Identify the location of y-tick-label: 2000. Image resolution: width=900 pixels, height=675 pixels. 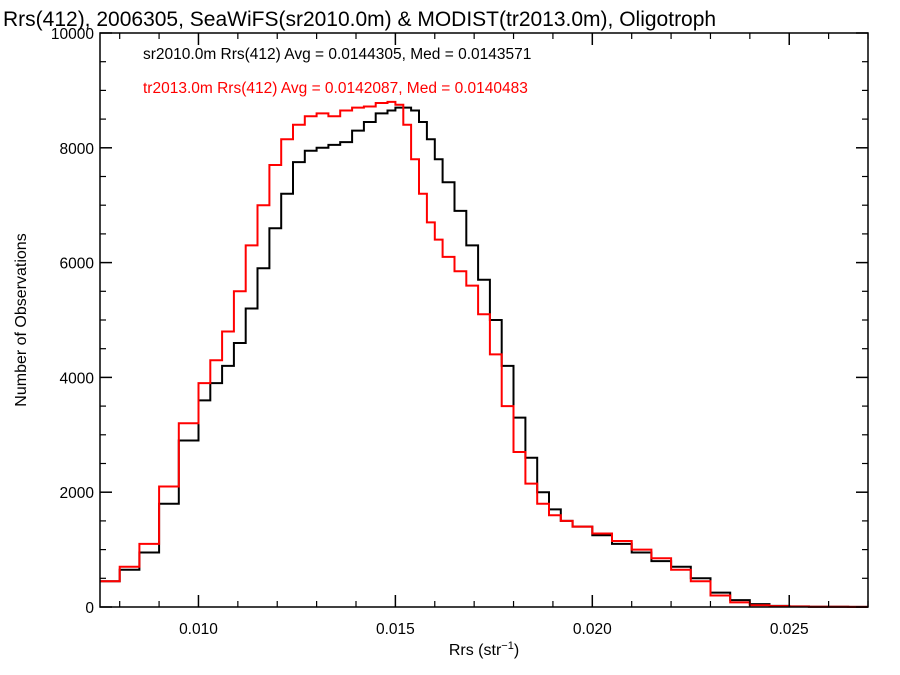
(77, 493).